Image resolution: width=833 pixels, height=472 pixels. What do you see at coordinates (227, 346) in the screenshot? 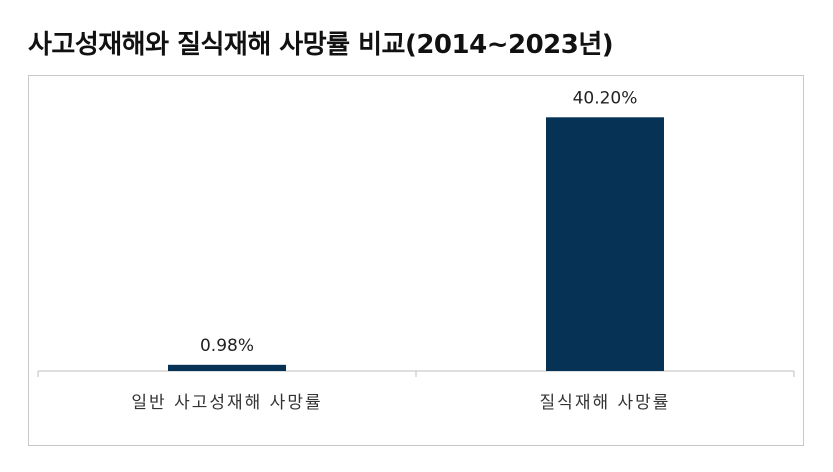
I see `data-label: 0.98%` at bounding box center [227, 346].